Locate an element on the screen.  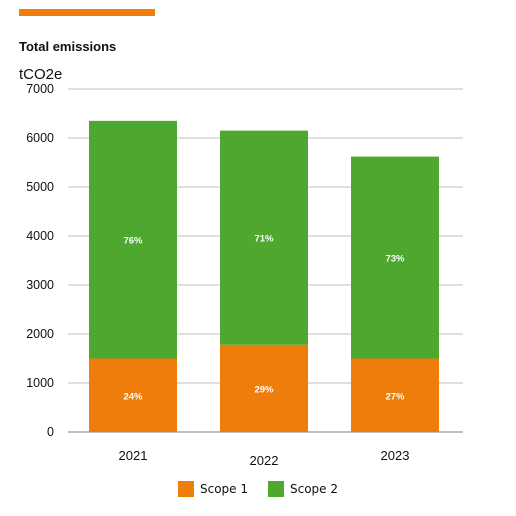
data-label: 27% is located at coordinates (395, 396).